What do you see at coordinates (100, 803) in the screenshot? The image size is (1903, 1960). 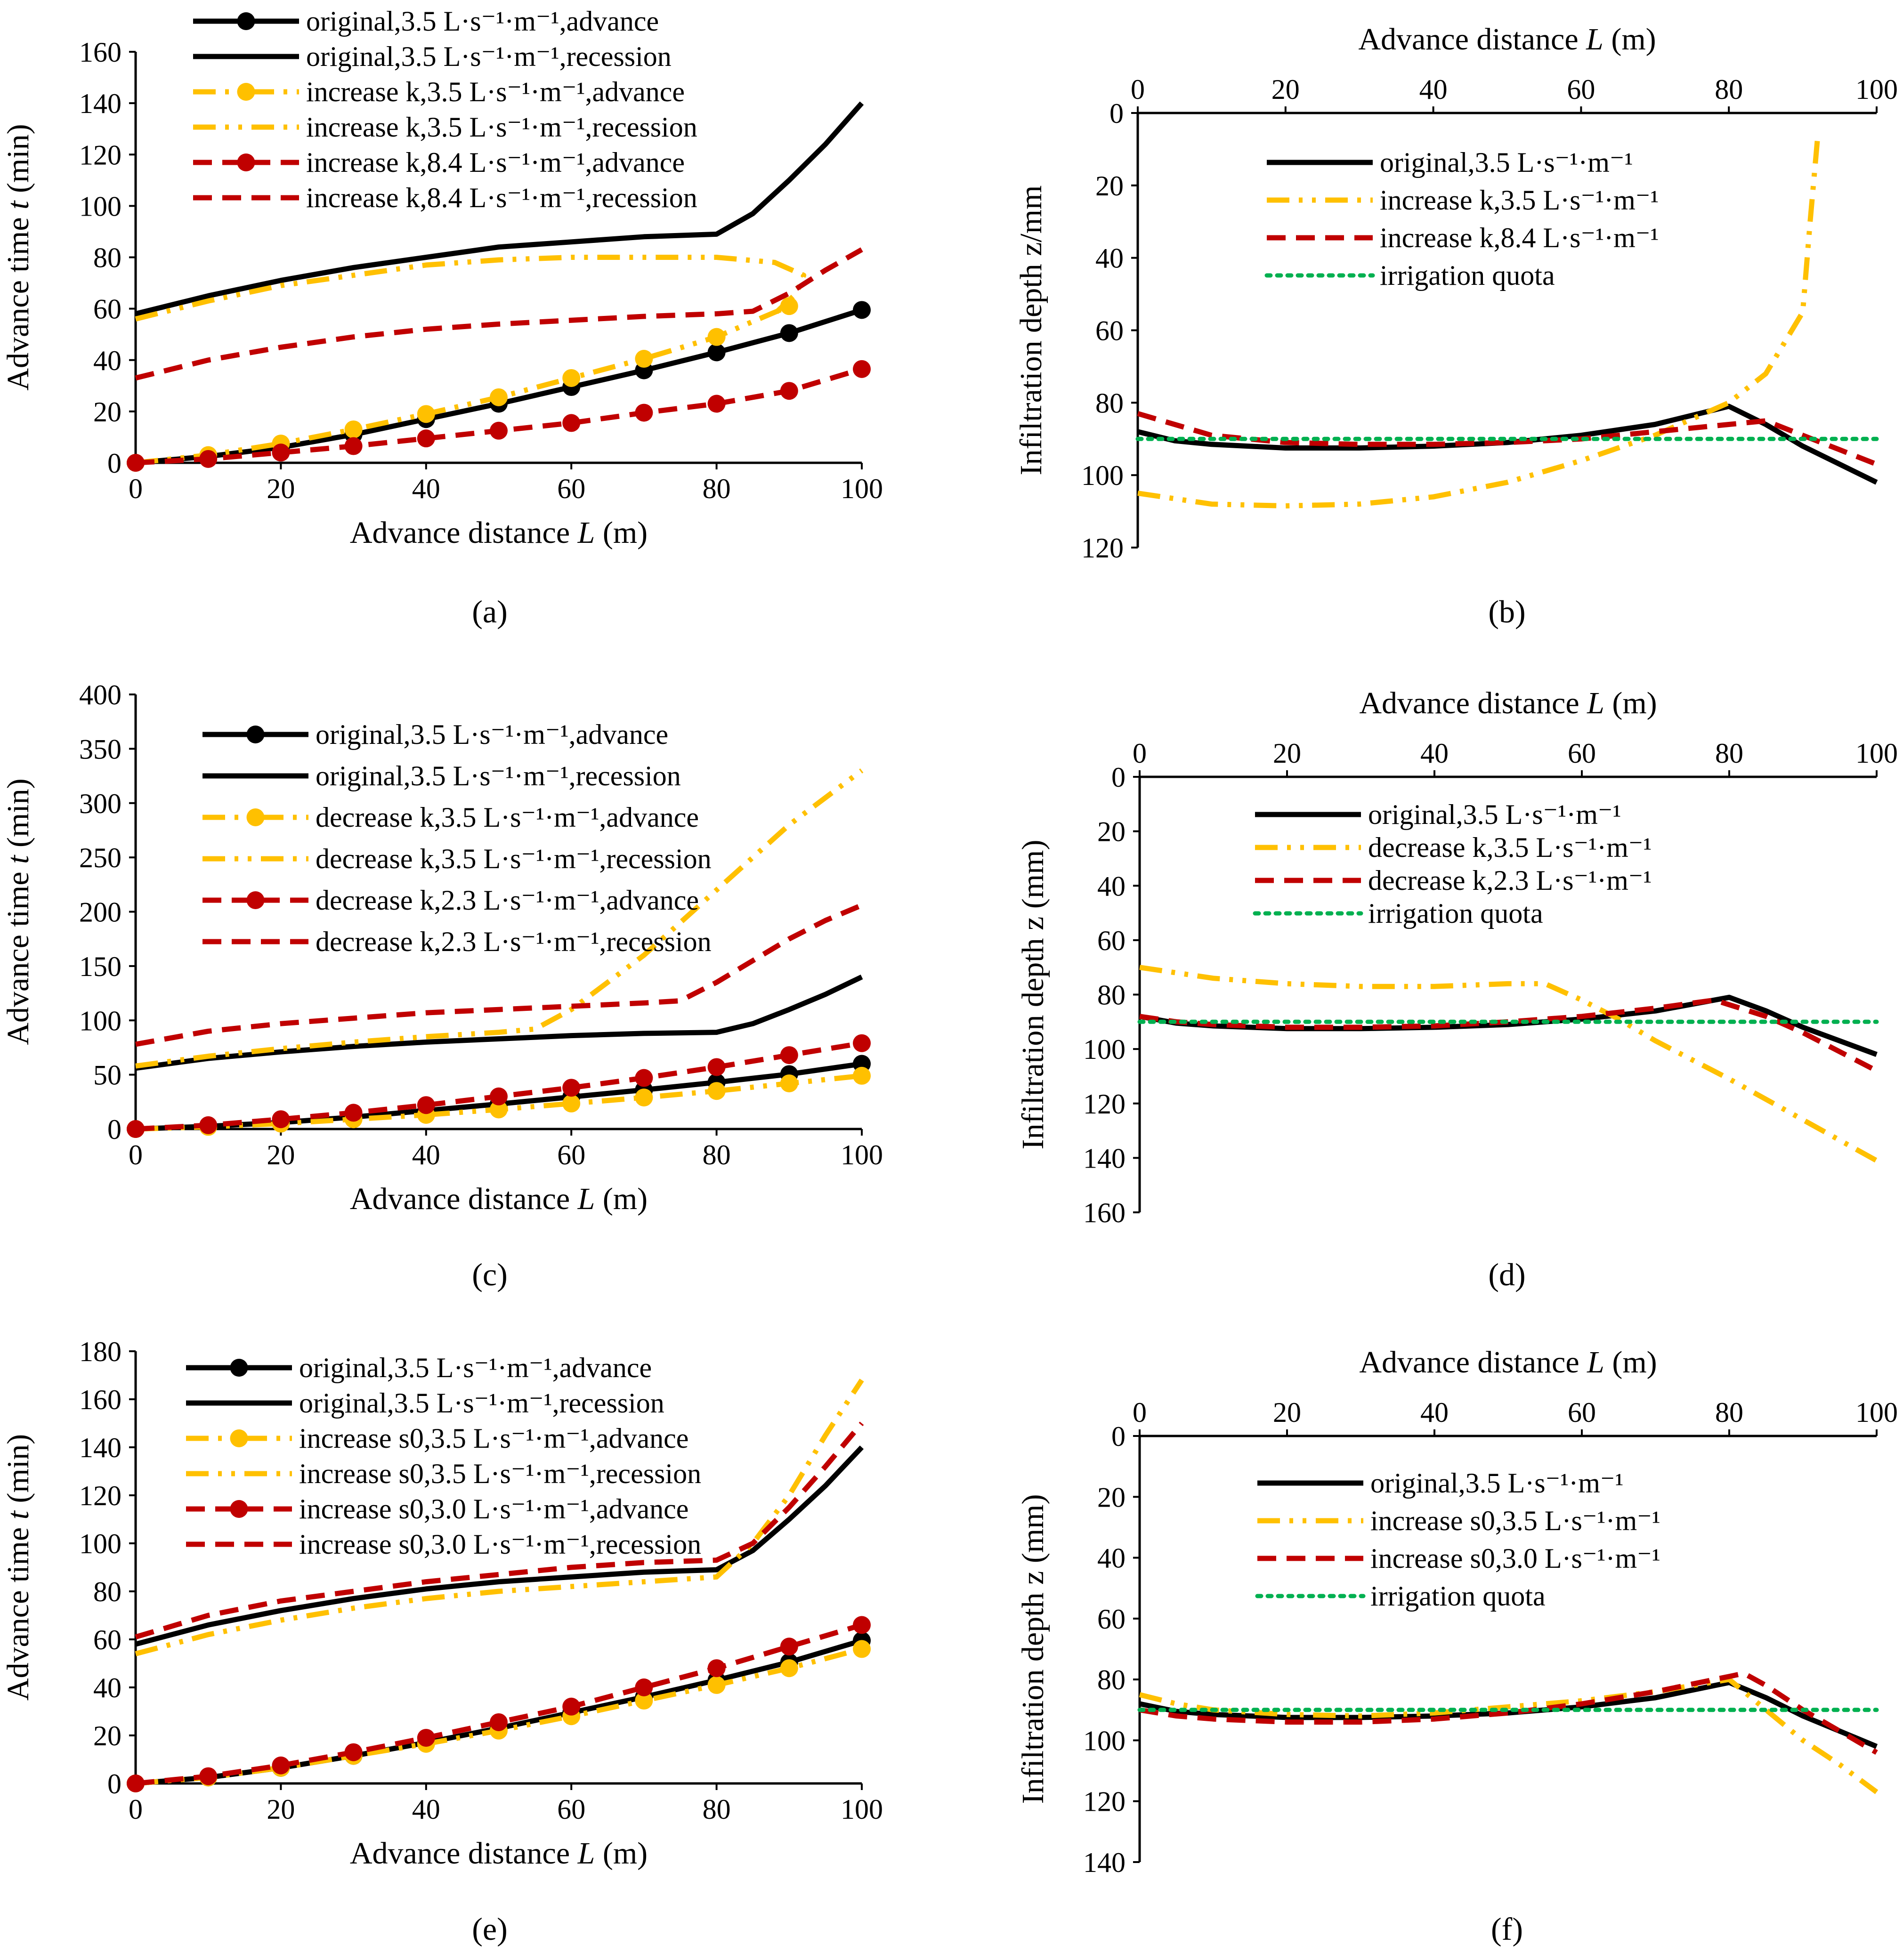 I see `y-tick-label: 300` at bounding box center [100, 803].